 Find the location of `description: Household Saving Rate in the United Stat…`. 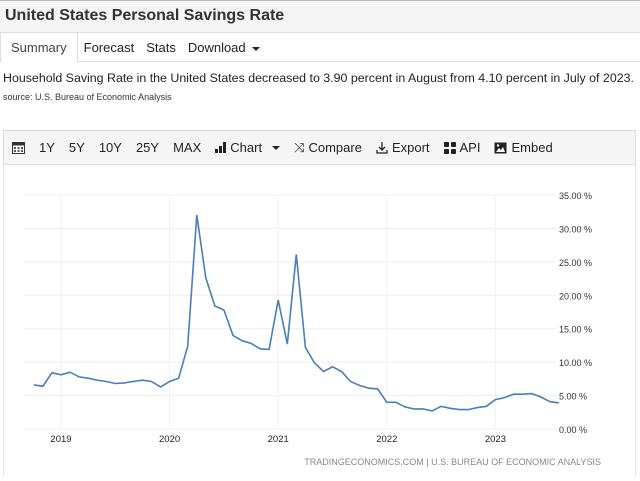

description: Household Saving Rate in the United Stat… is located at coordinates (320, 78).